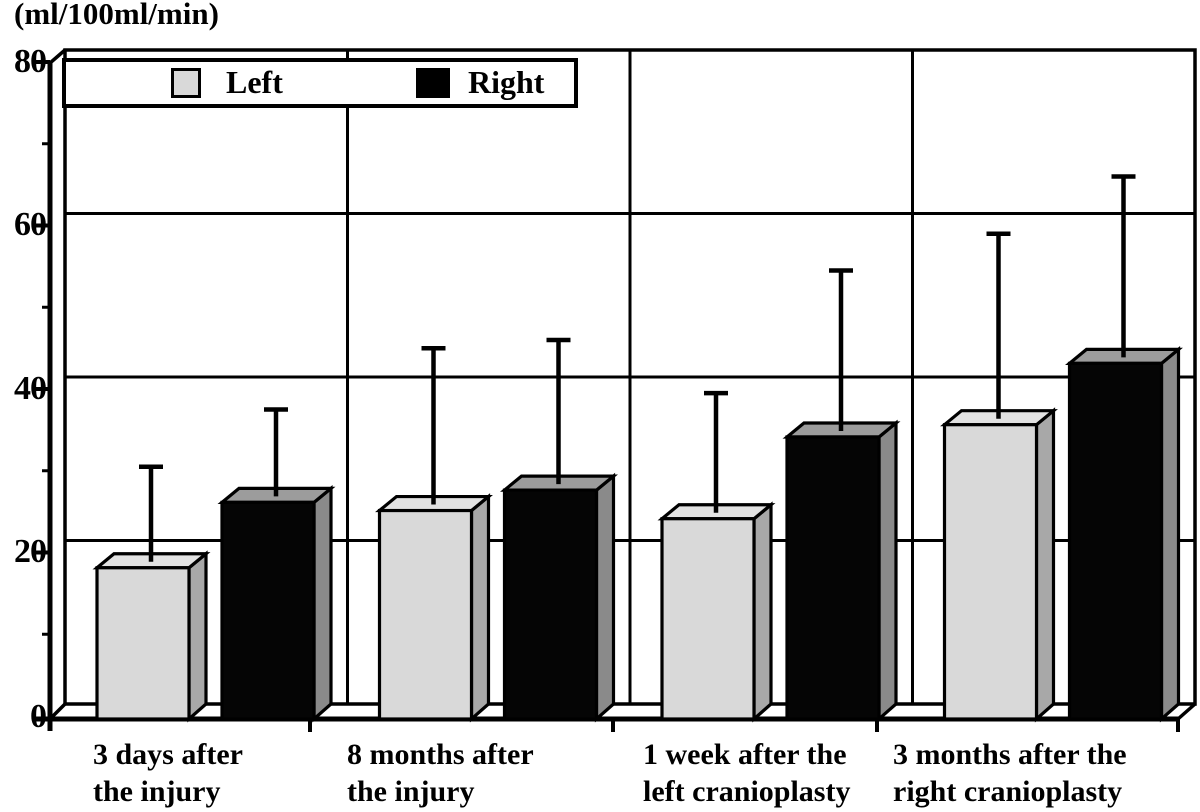 This screenshot has width=1200, height=812. Describe the element at coordinates (990, 572) in the screenshot. I see `bar-left-group4-front-face` at that location.